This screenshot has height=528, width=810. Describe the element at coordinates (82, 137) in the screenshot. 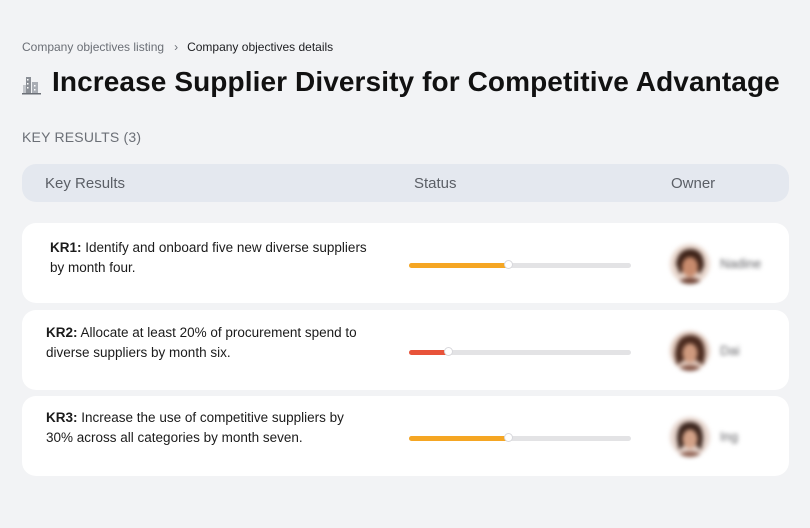

I see `key-results-count: KEY RESULTS (3)` at that location.